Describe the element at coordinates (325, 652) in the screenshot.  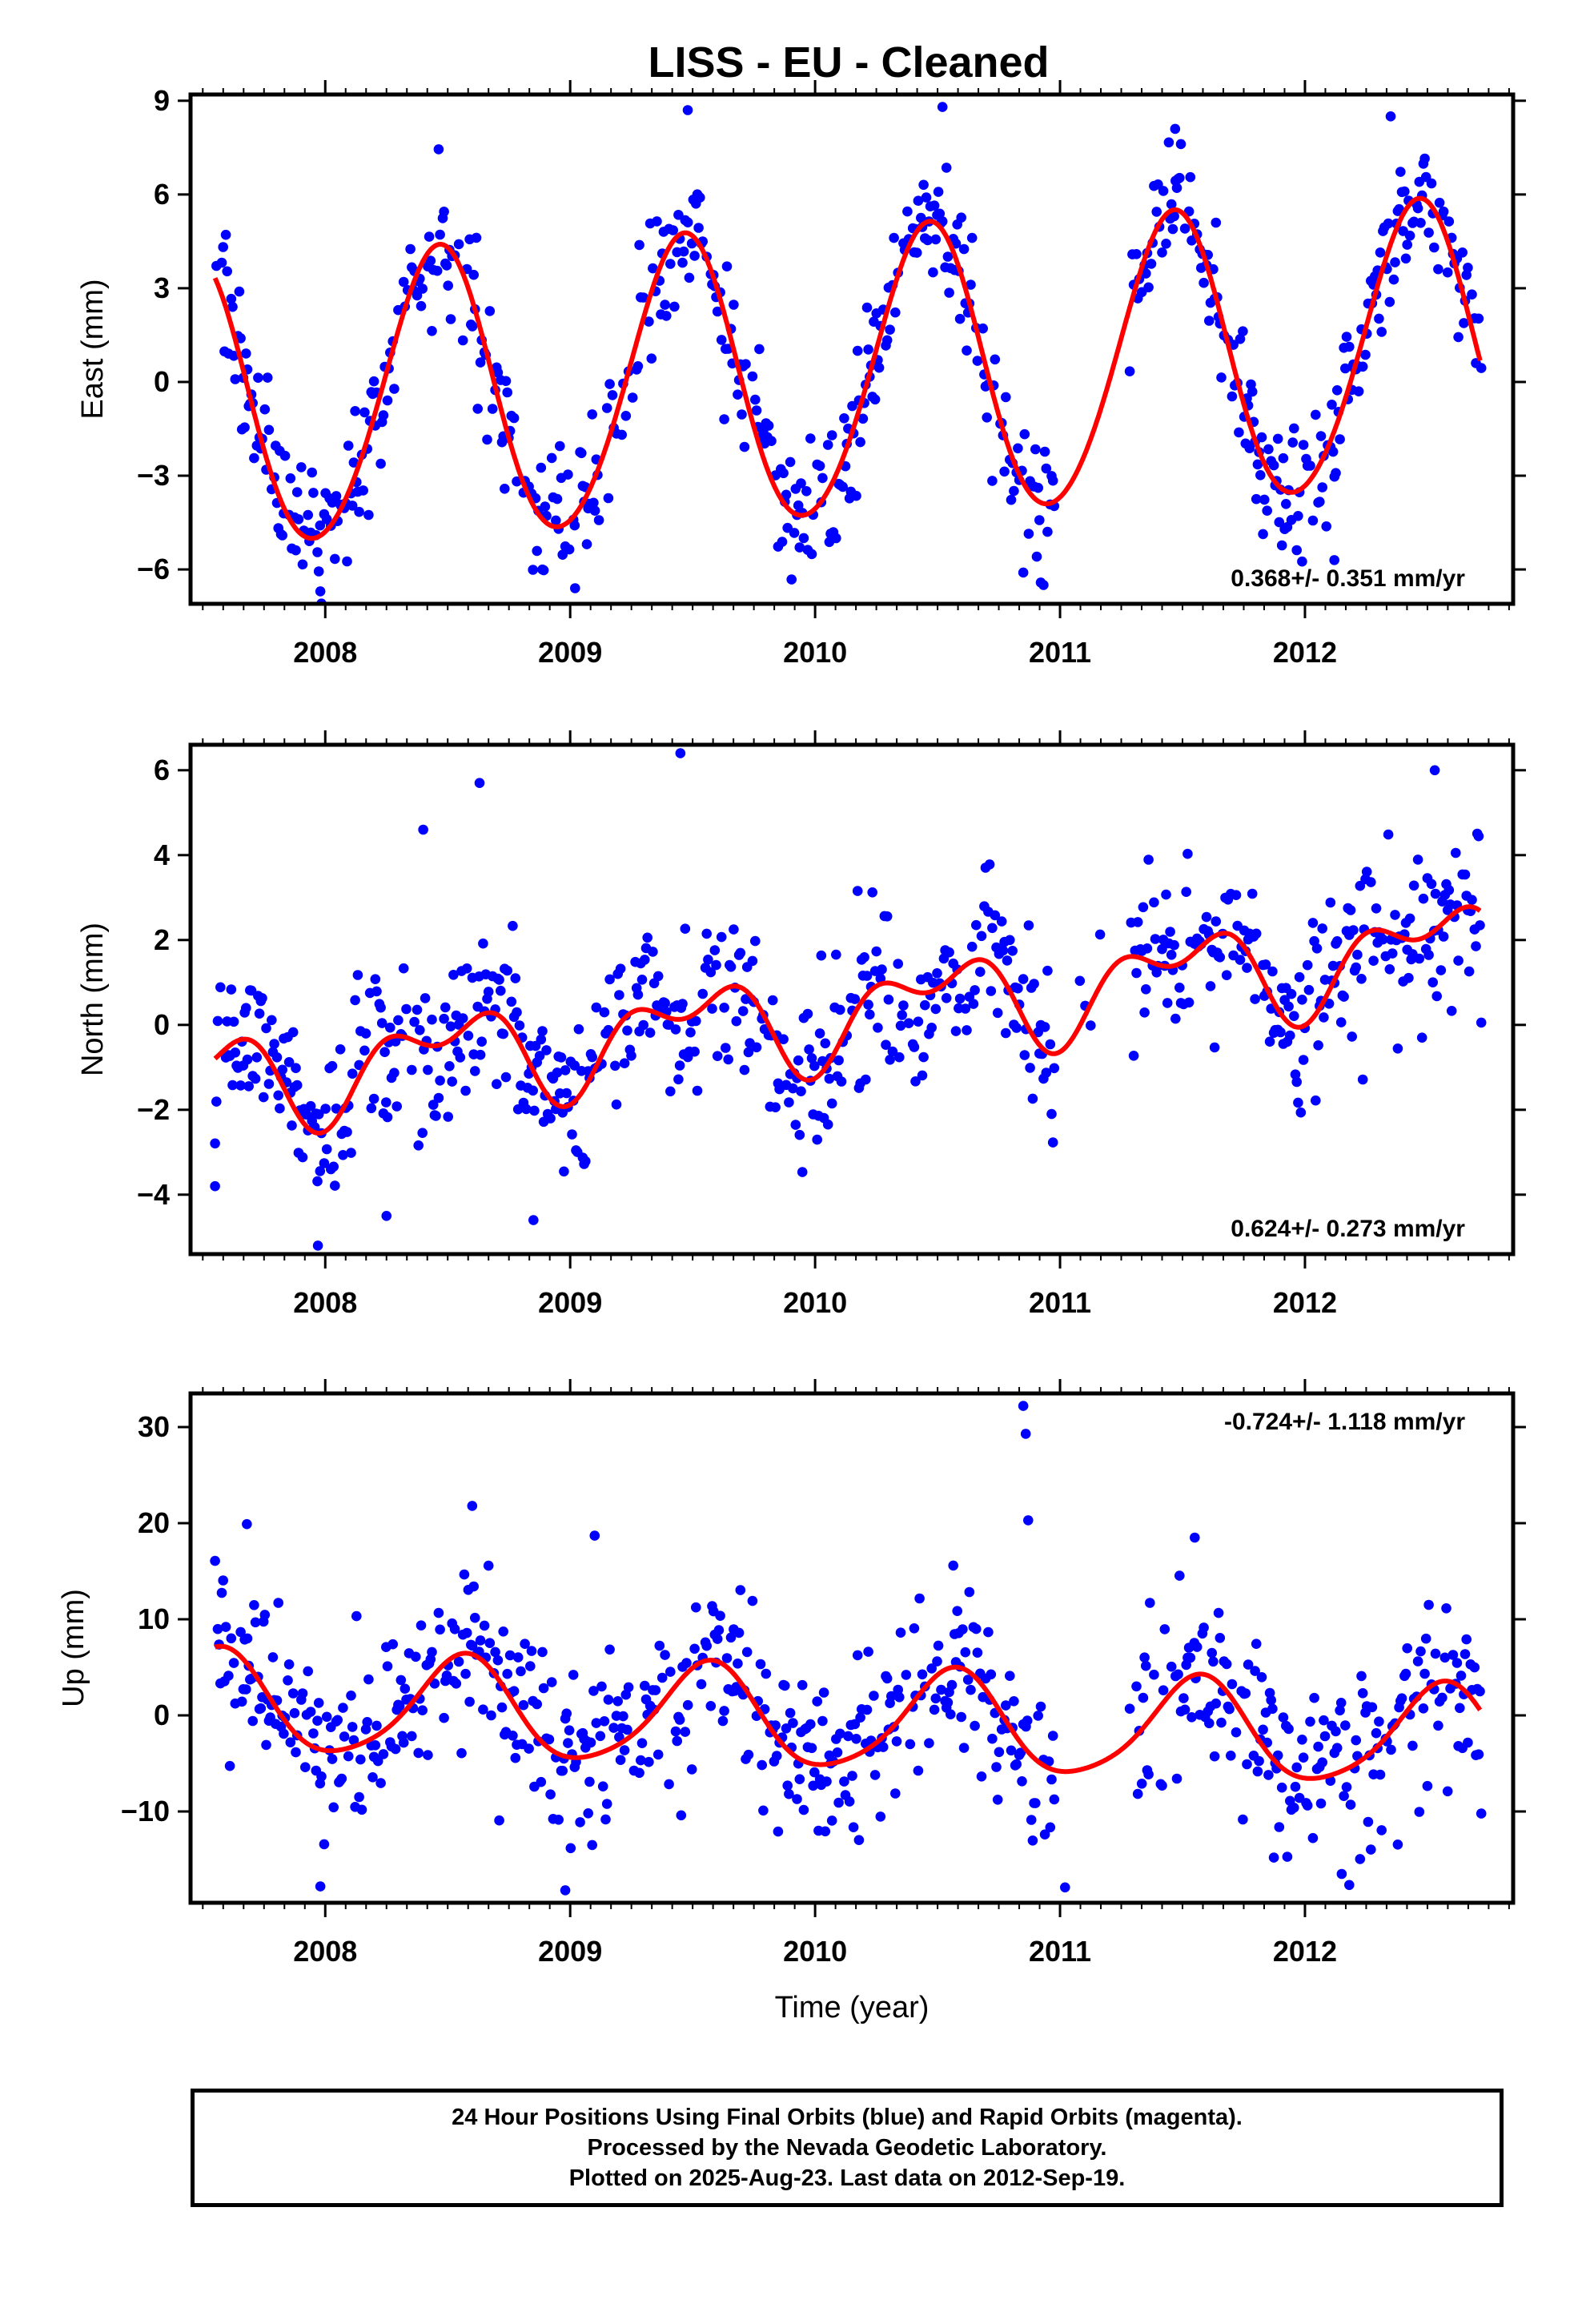
I see `x-tick-label: 2008` at that location.